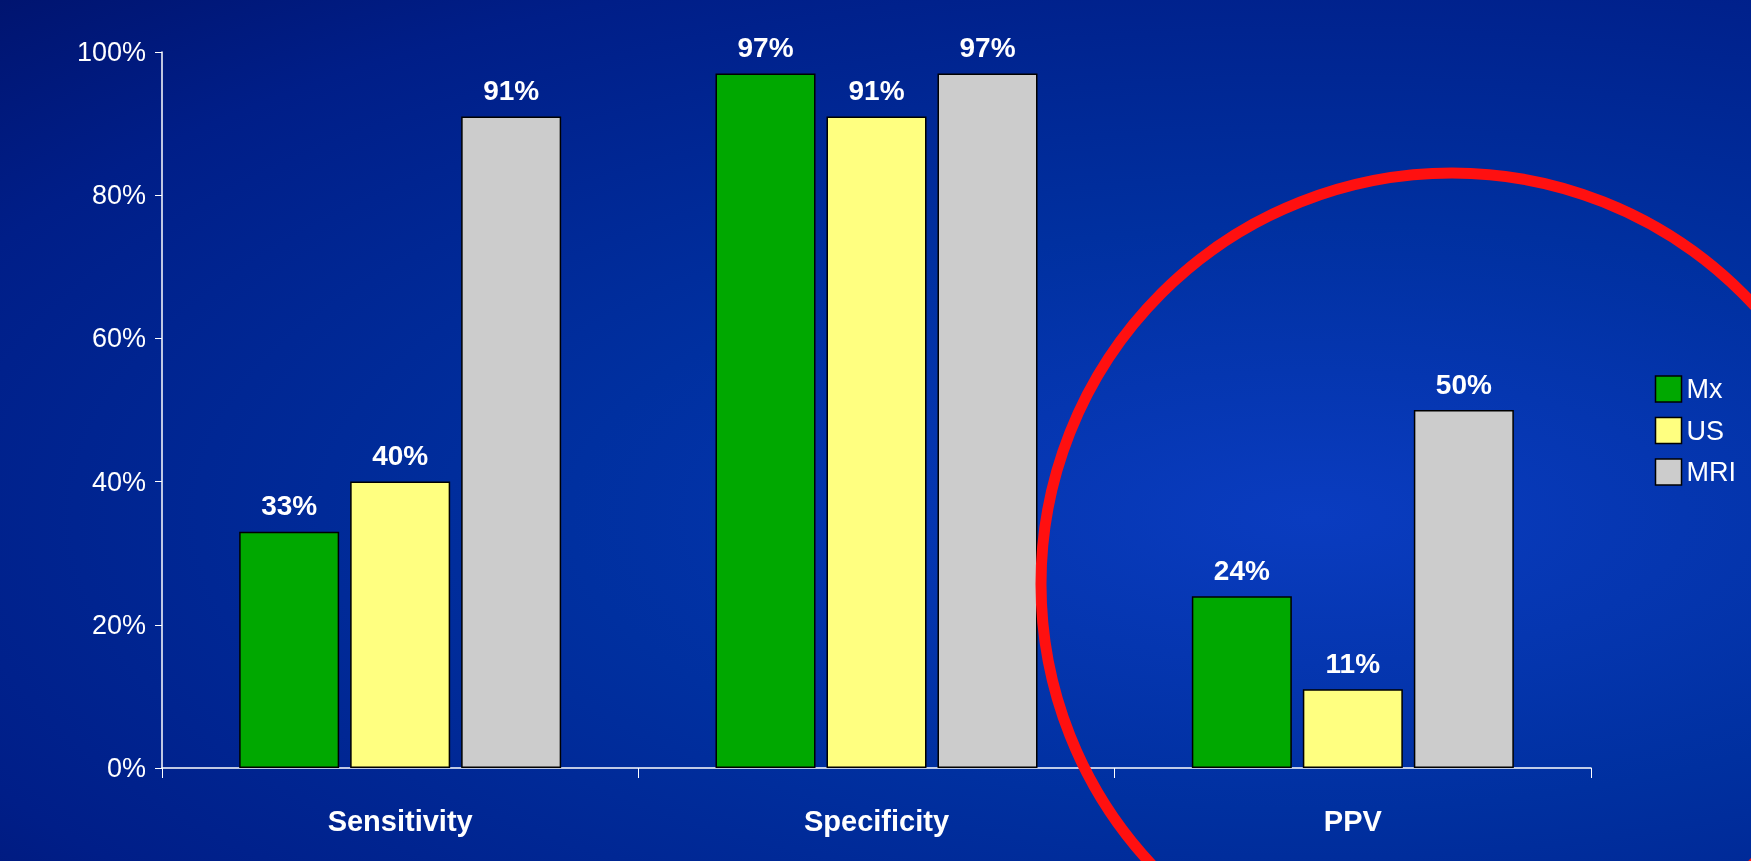  Describe the element at coordinates (400, 456) in the screenshot. I see `text: 40%` at that location.